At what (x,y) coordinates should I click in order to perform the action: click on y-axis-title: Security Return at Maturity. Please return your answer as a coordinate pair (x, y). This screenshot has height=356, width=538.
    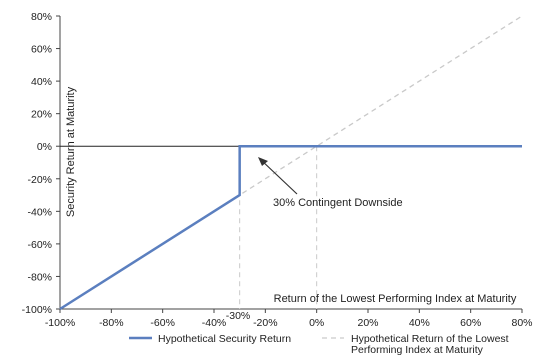
    Looking at the image, I should click on (71, 151).